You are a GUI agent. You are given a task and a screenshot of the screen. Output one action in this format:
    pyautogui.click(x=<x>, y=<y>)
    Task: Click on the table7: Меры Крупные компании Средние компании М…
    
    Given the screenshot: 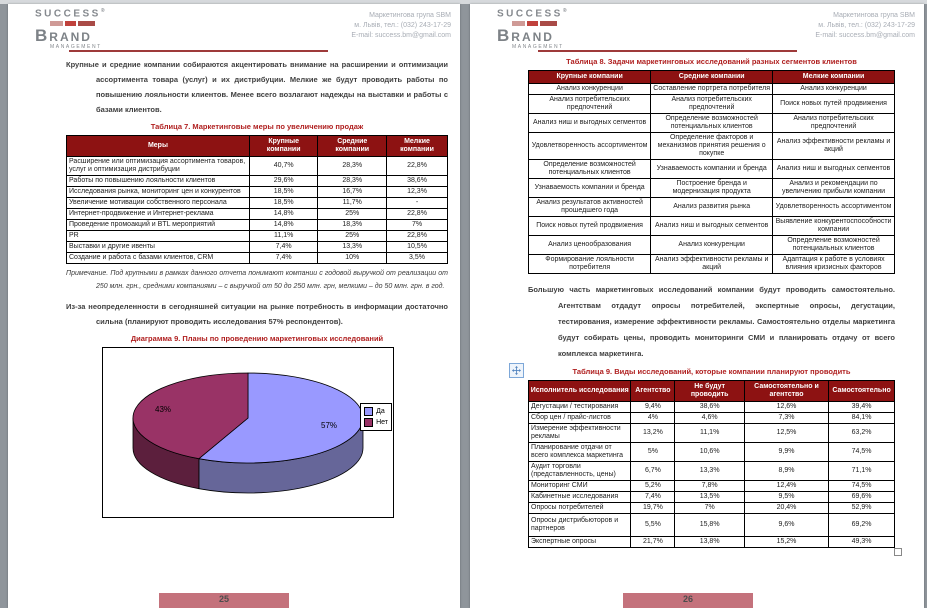 What is the action you would take?
    pyautogui.click(x=257, y=199)
    